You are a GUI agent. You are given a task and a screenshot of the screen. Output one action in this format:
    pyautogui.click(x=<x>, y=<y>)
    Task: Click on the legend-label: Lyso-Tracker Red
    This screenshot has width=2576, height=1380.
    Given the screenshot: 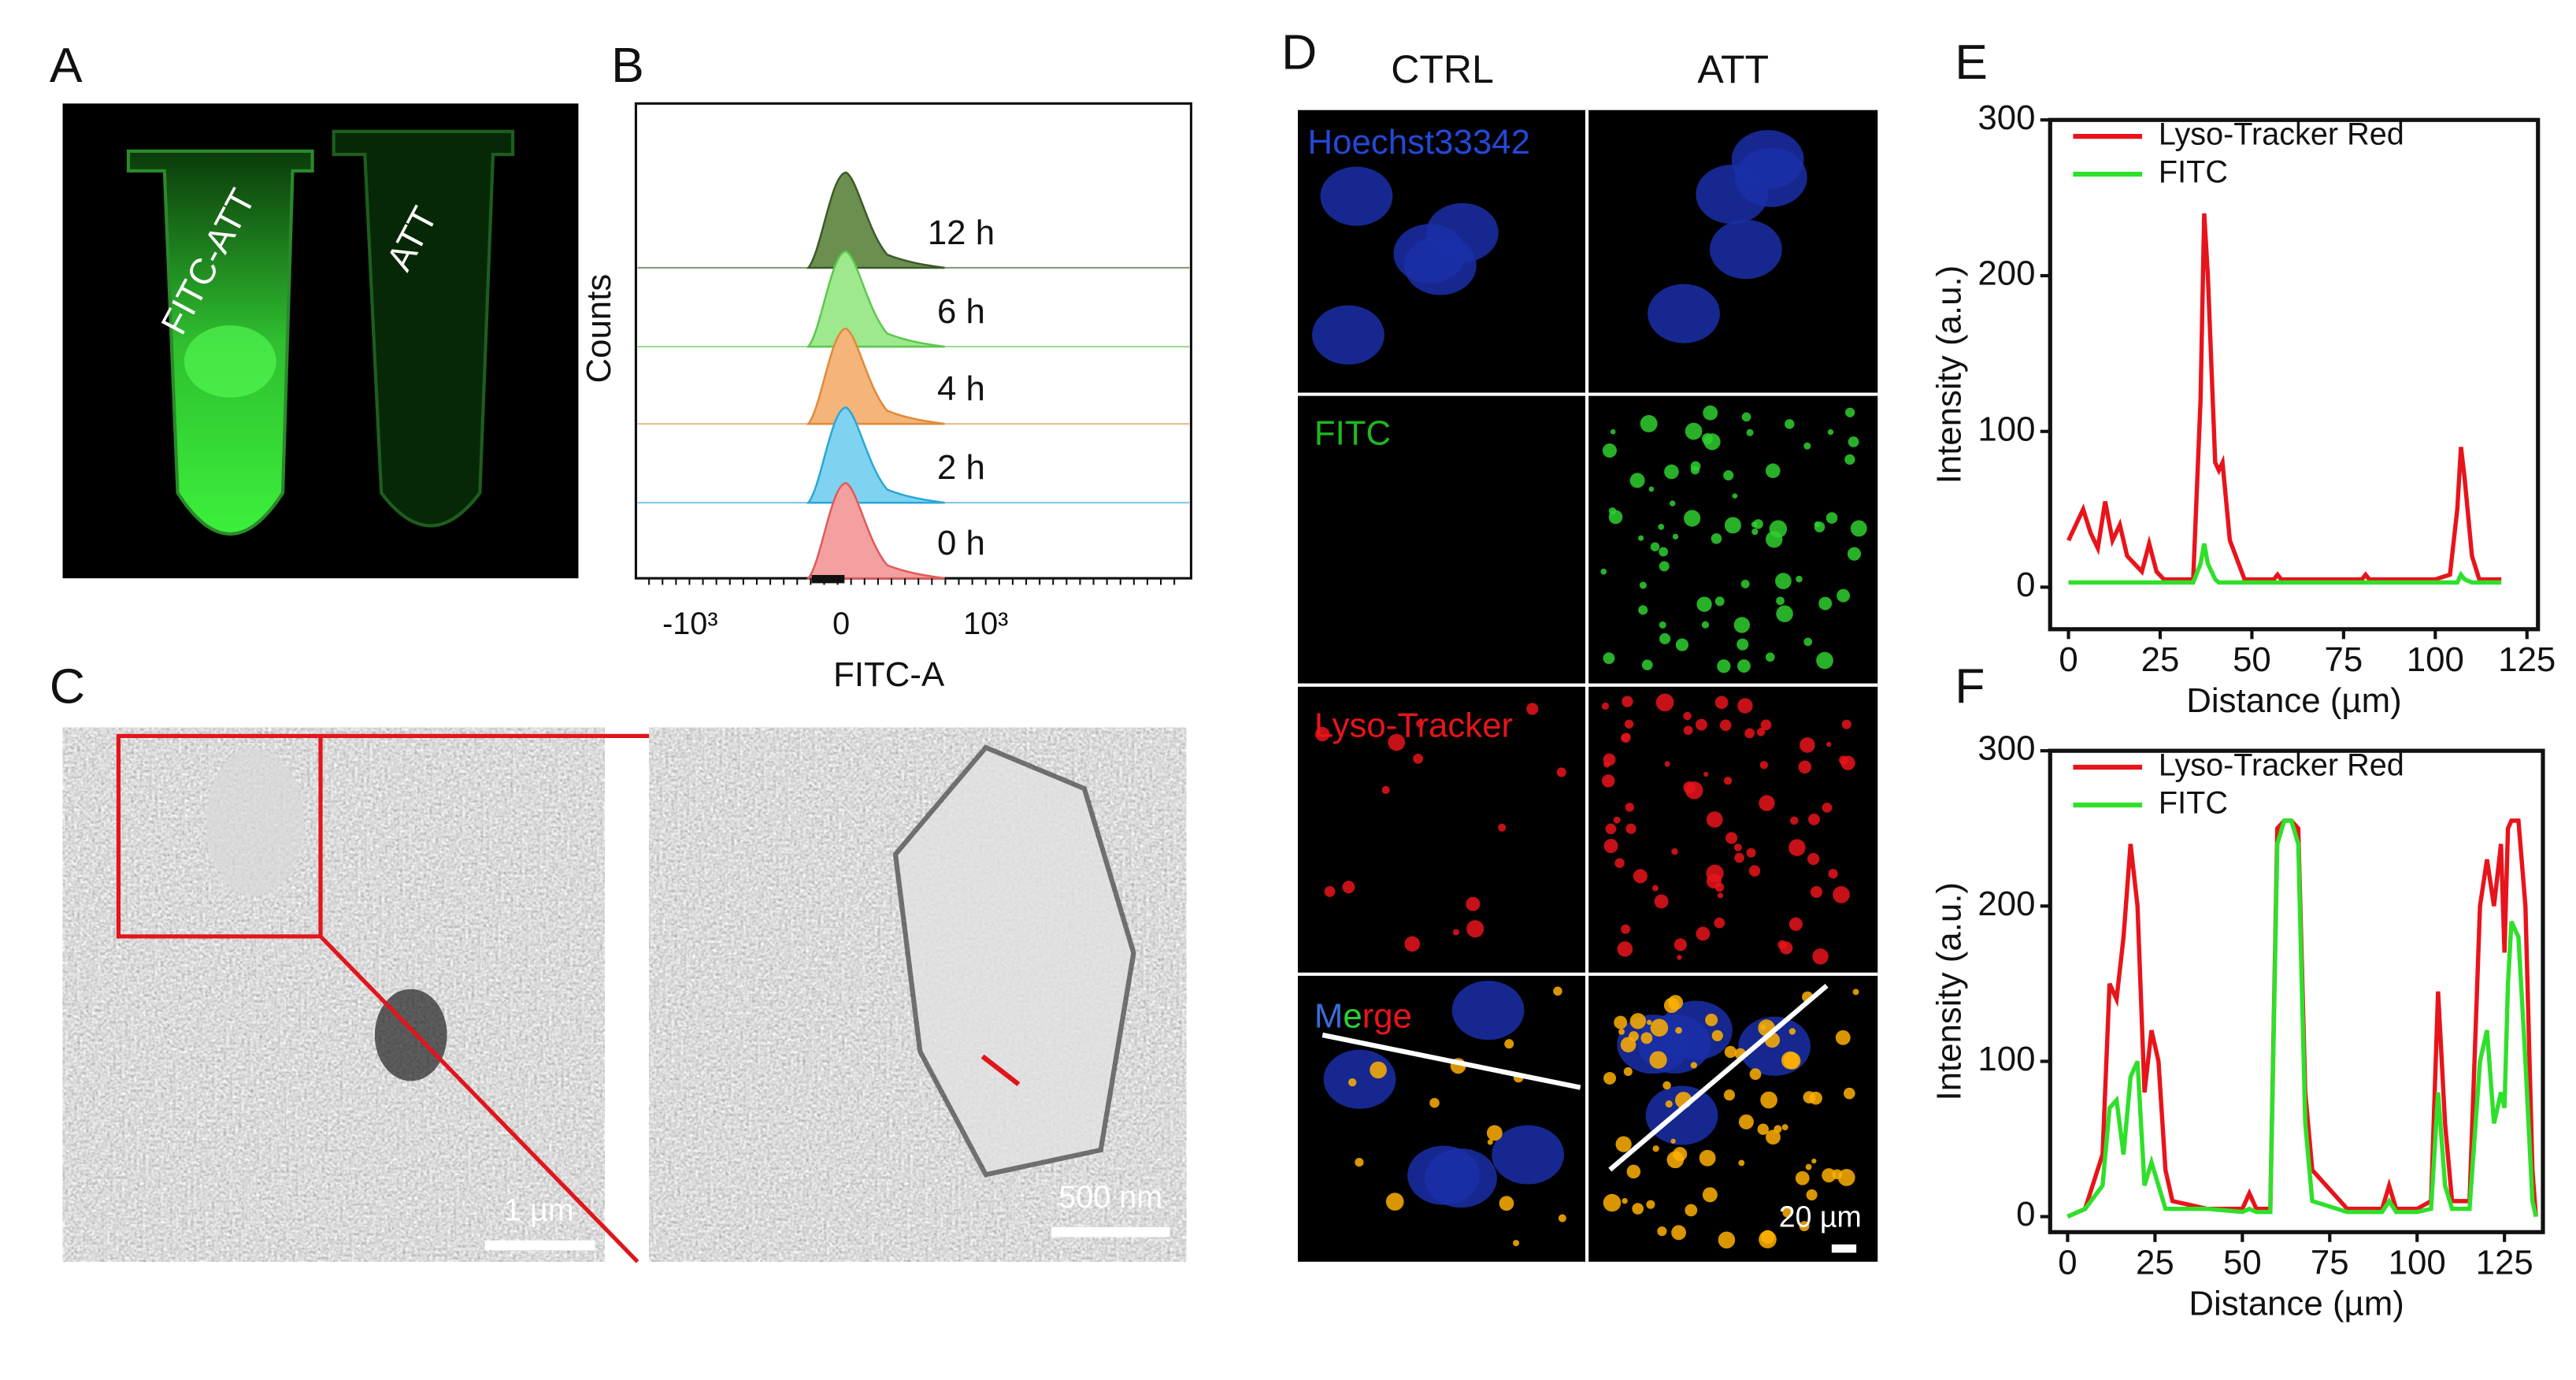 What is the action you would take?
    pyautogui.click(x=2281, y=135)
    